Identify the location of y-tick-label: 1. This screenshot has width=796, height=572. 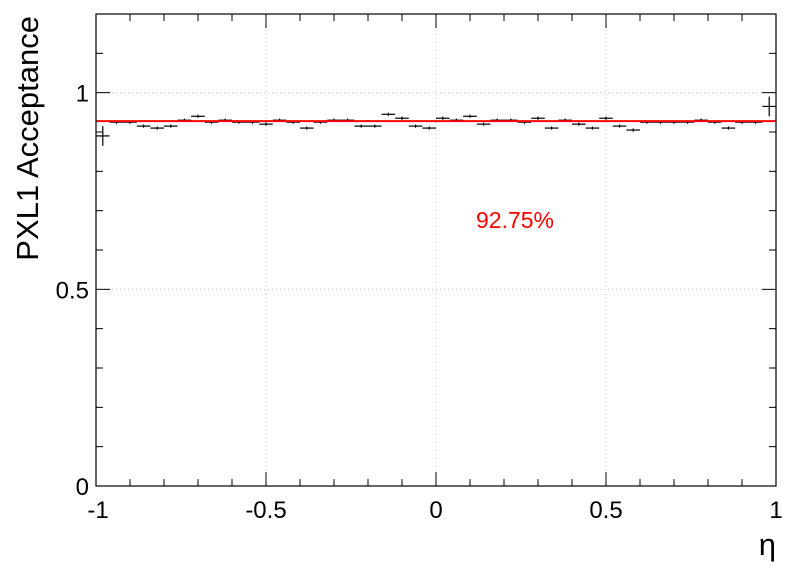
(82, 94).